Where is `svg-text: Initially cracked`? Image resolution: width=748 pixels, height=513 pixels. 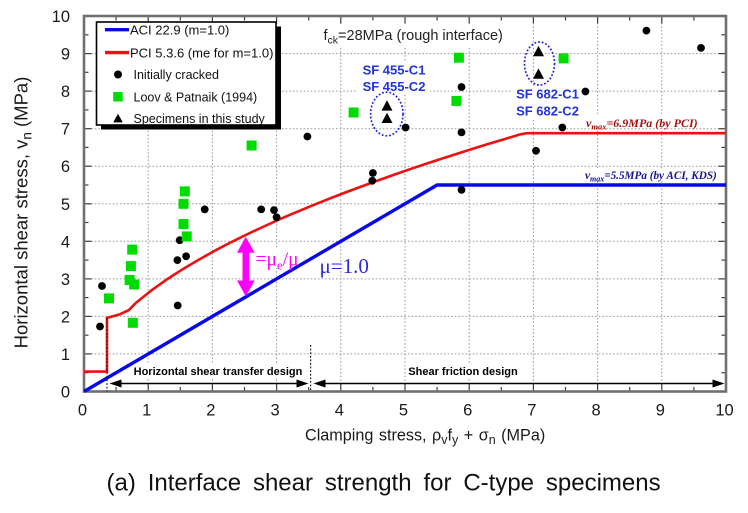 svg-text: Initially cracked is located at coordinates (176, 75).